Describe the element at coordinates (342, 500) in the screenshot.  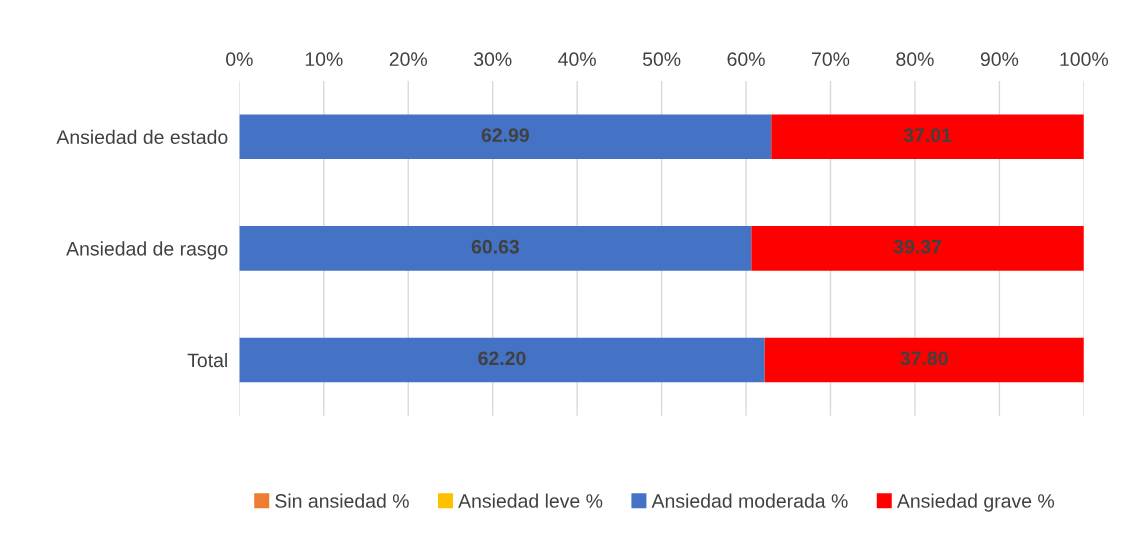
I see `legend-label: Sin ansiedad %` at that location.